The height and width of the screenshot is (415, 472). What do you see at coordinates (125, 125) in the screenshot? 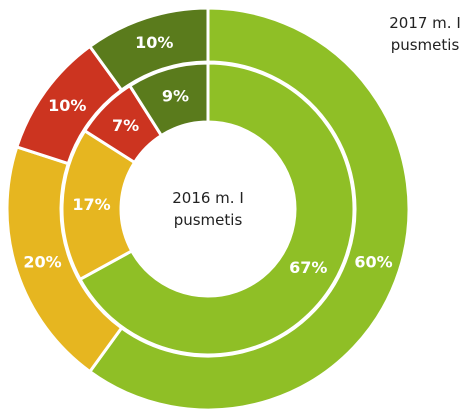
I see `data-label: 7%` at bounding box center [125, 125].